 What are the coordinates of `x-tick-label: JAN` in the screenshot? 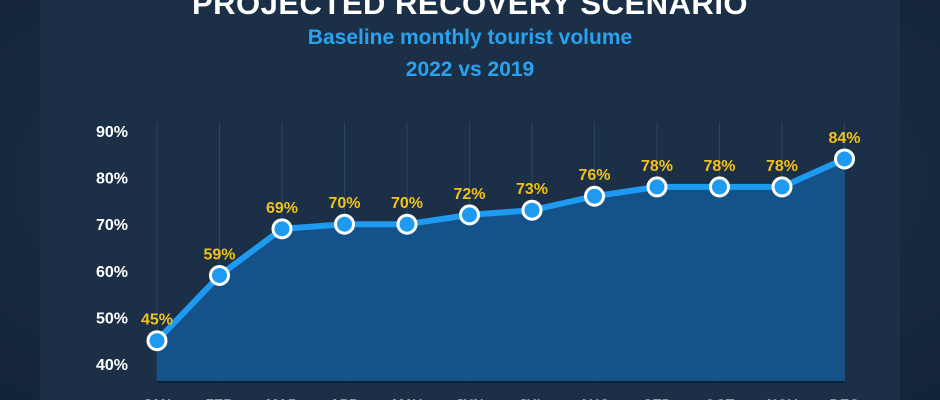 It's located at (157, 398).